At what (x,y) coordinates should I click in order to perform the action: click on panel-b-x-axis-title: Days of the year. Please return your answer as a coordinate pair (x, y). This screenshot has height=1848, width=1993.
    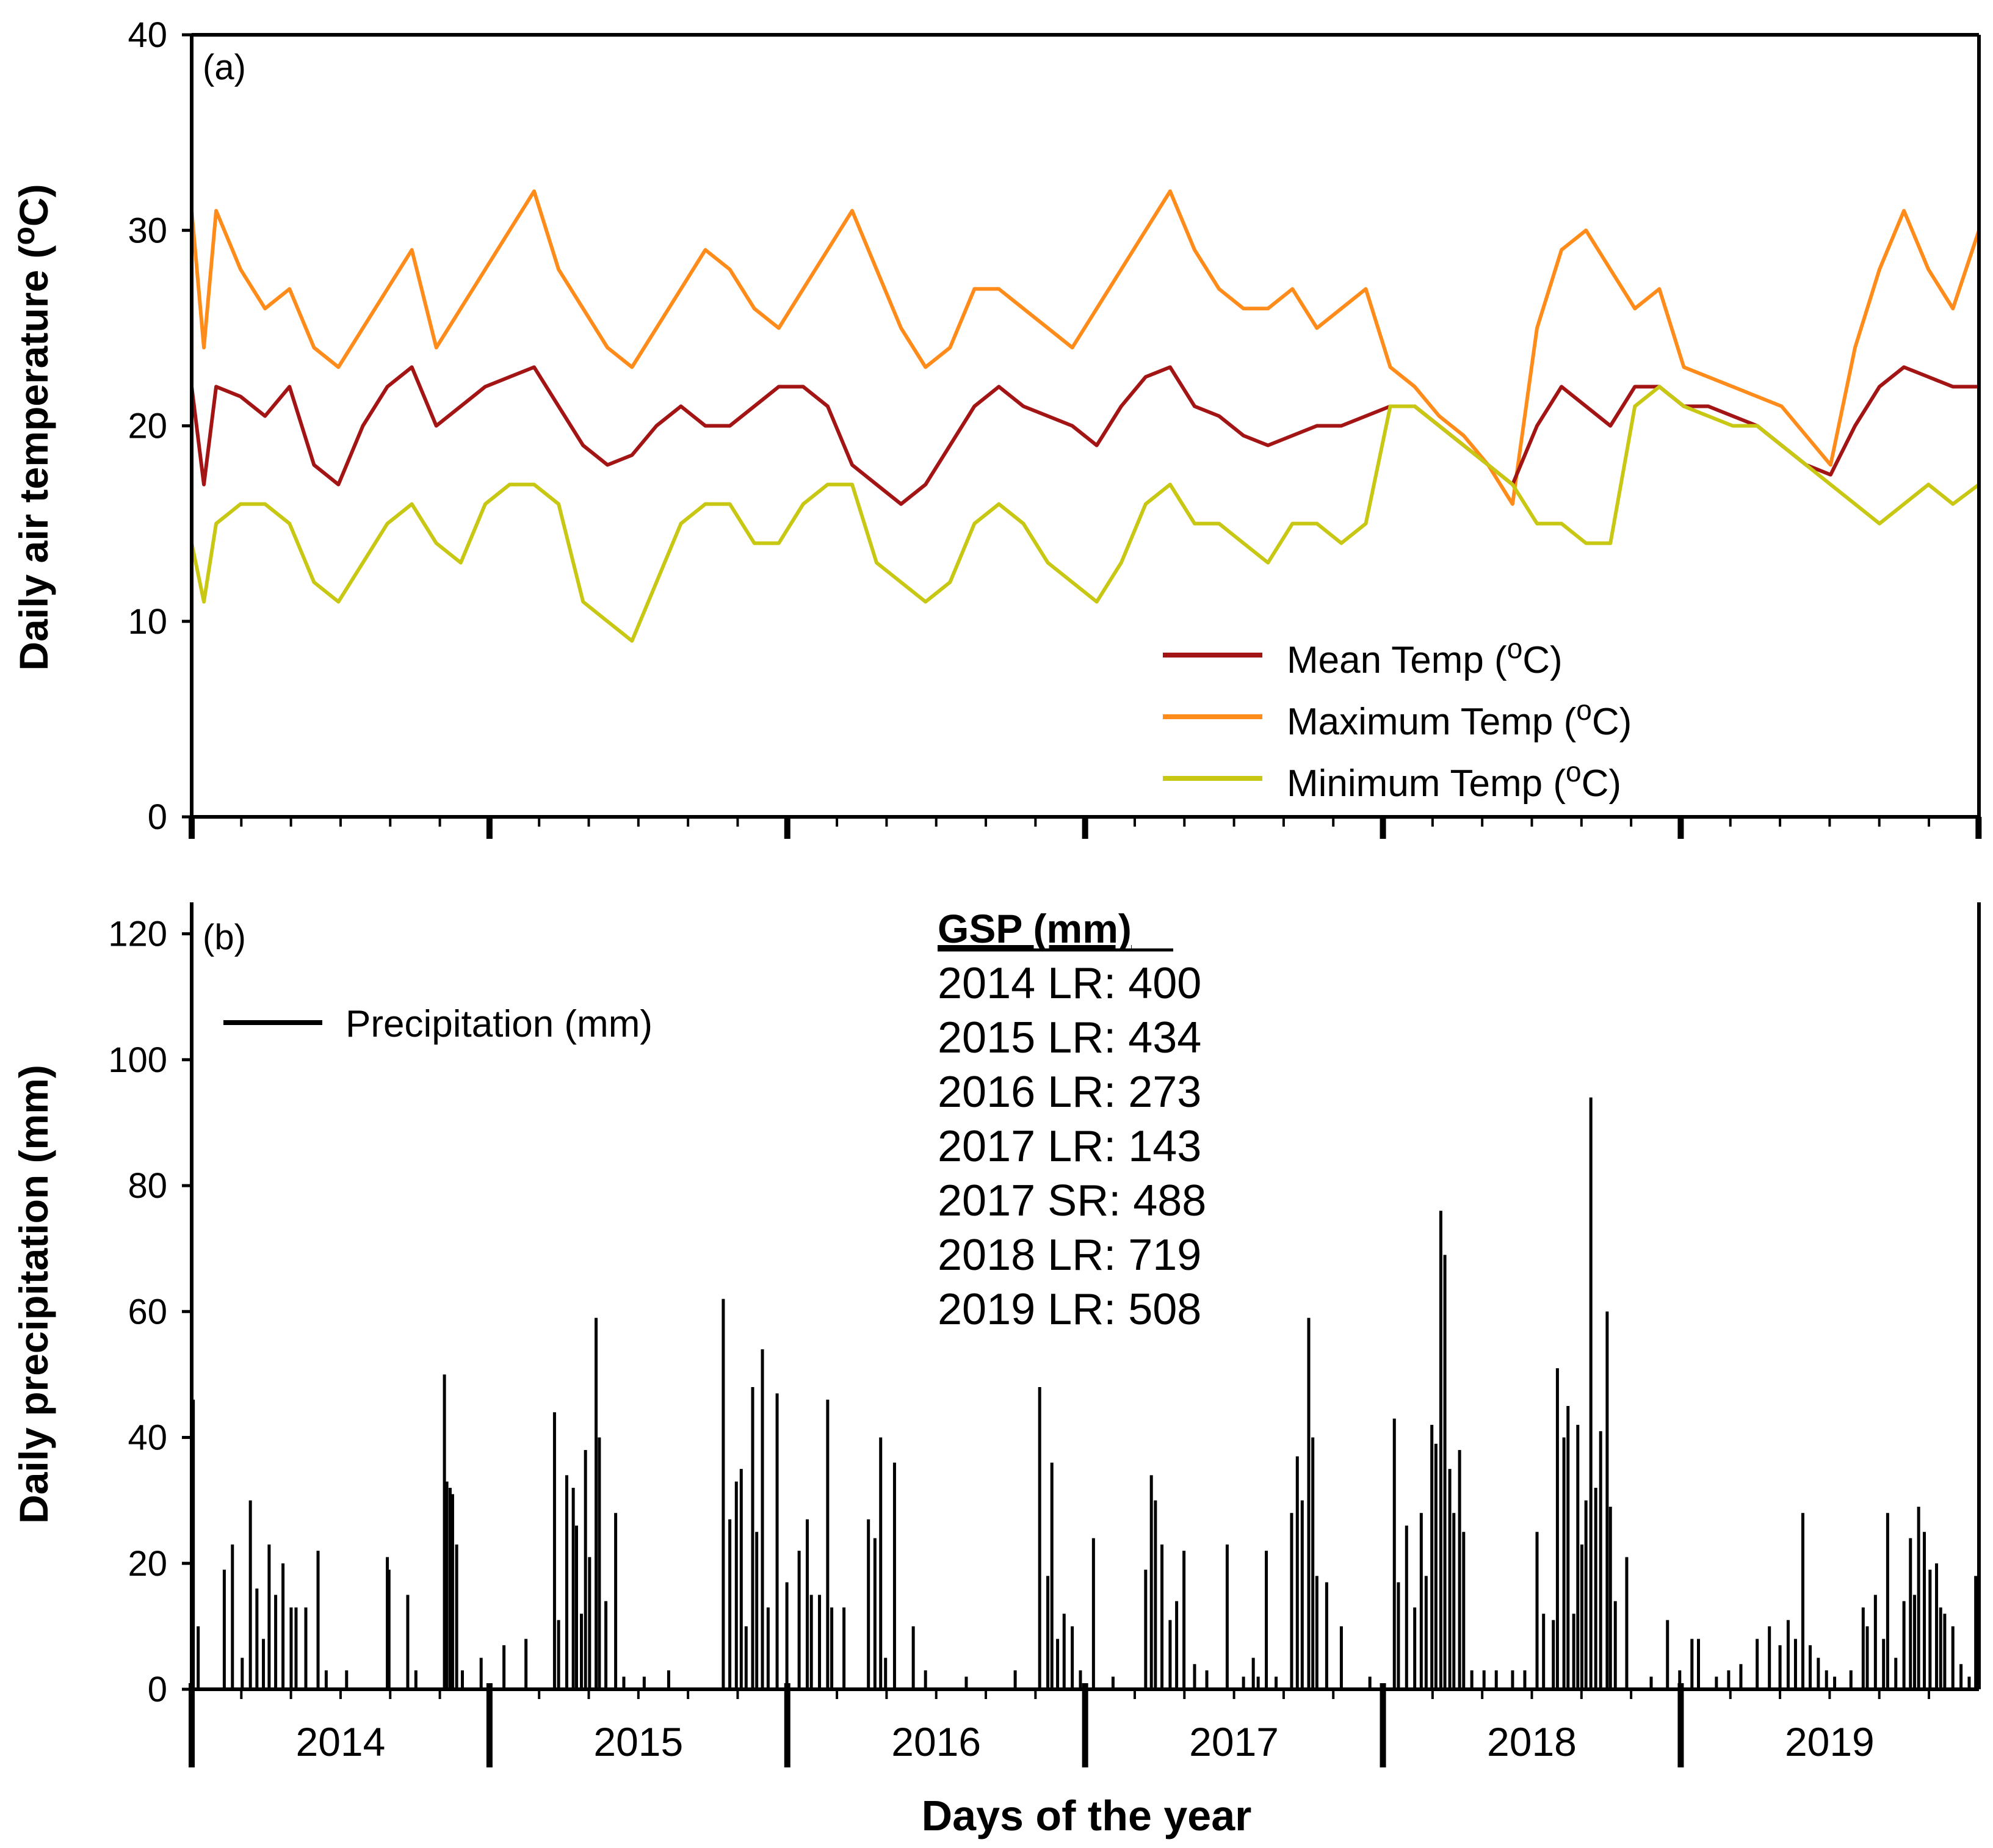
    Looking at the image, I should click on (1087, 1815).